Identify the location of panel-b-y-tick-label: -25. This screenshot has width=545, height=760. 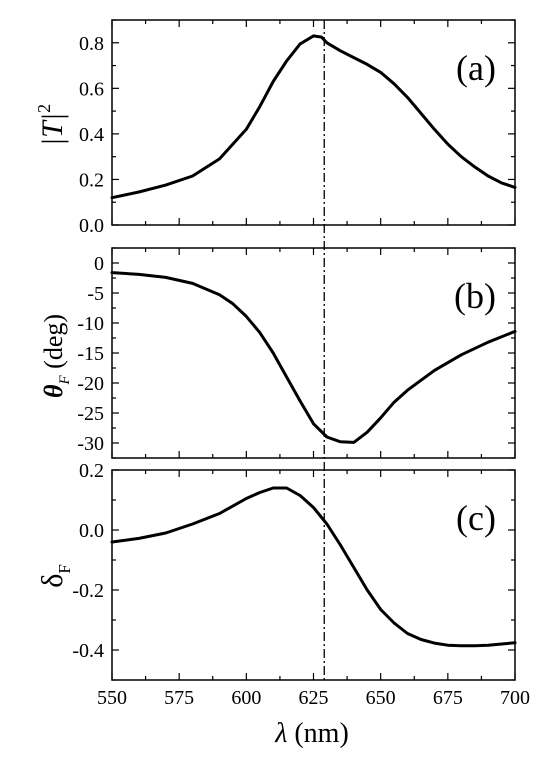
(90, 414).